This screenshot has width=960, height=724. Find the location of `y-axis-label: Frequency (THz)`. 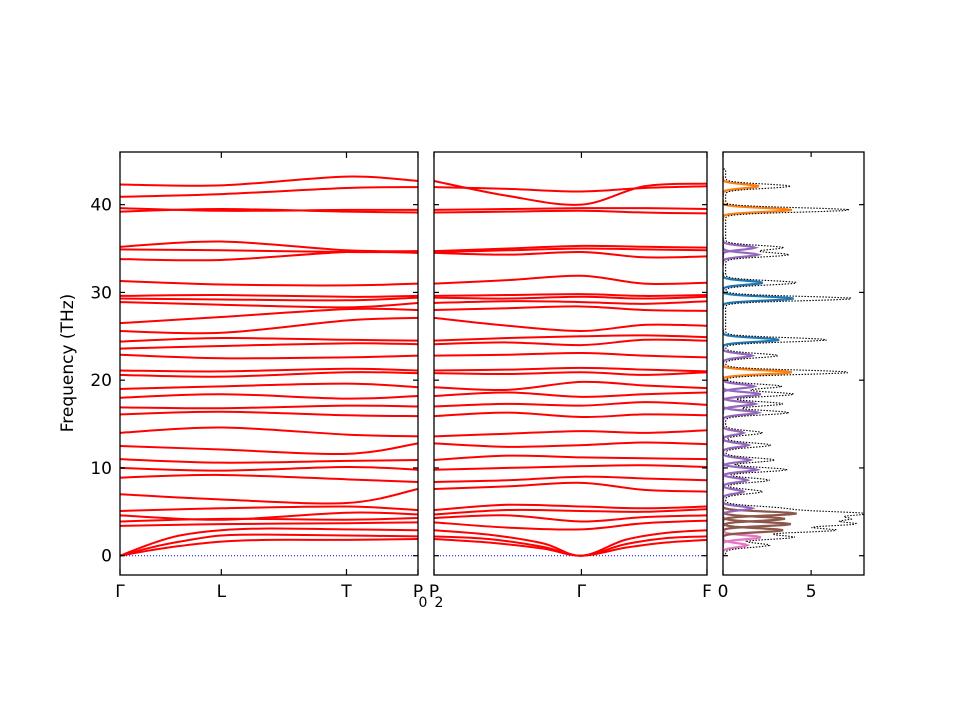

y-axis-label: Frequency (THz) is located at coordinates (68, 363).